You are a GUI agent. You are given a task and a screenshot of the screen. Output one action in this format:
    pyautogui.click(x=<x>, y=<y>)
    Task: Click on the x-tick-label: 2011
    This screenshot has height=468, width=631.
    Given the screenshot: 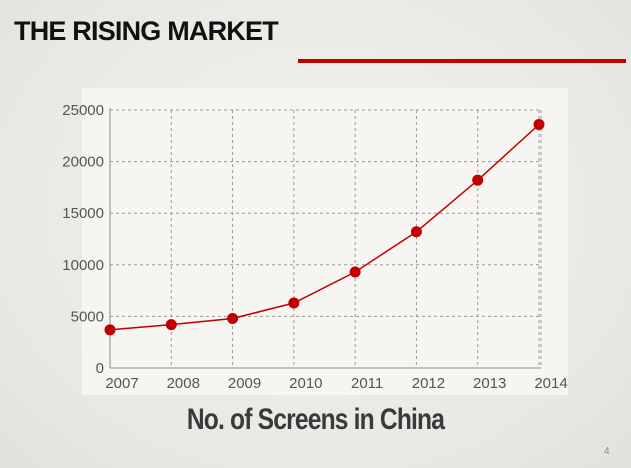 What is the action you would take?
    pyautogui.click(x=367, y=383)
    